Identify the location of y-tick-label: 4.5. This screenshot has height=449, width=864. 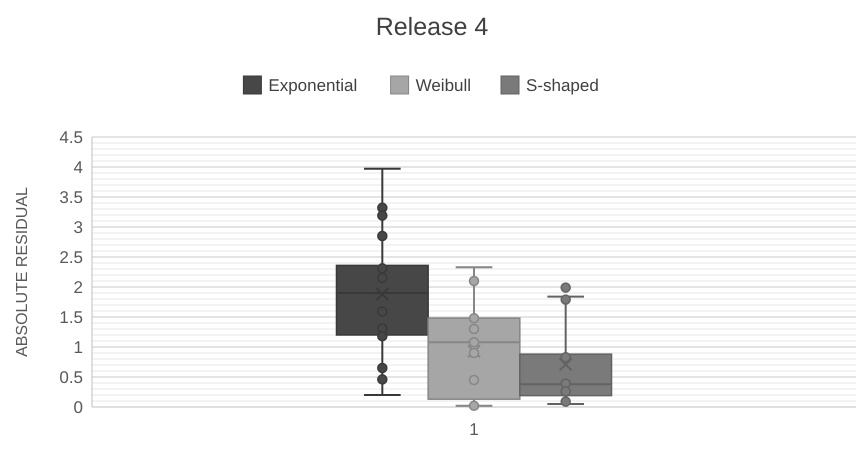
(71, 137).